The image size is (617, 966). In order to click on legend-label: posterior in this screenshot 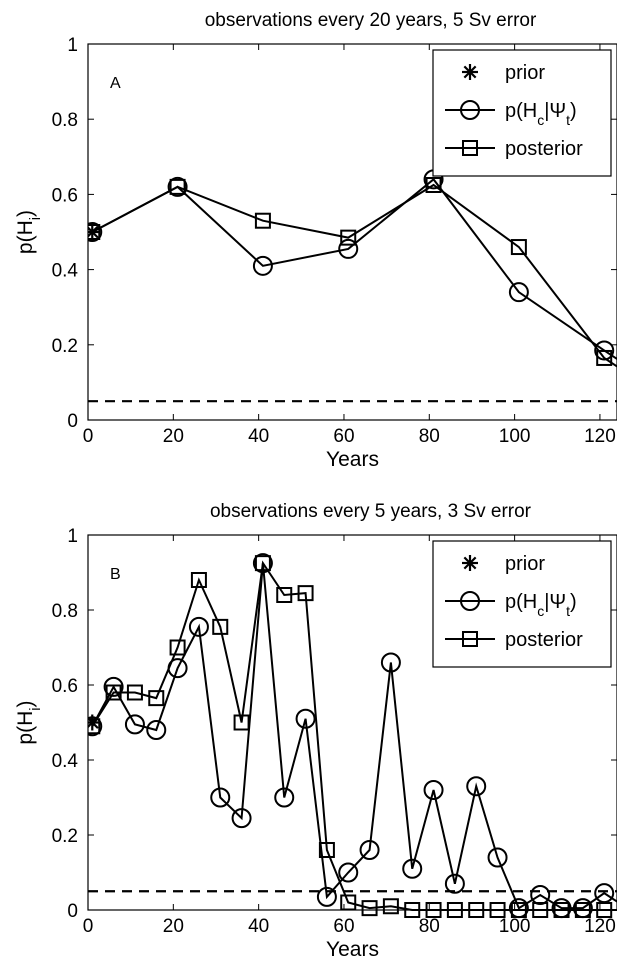, I will do `click(544, 149)`.